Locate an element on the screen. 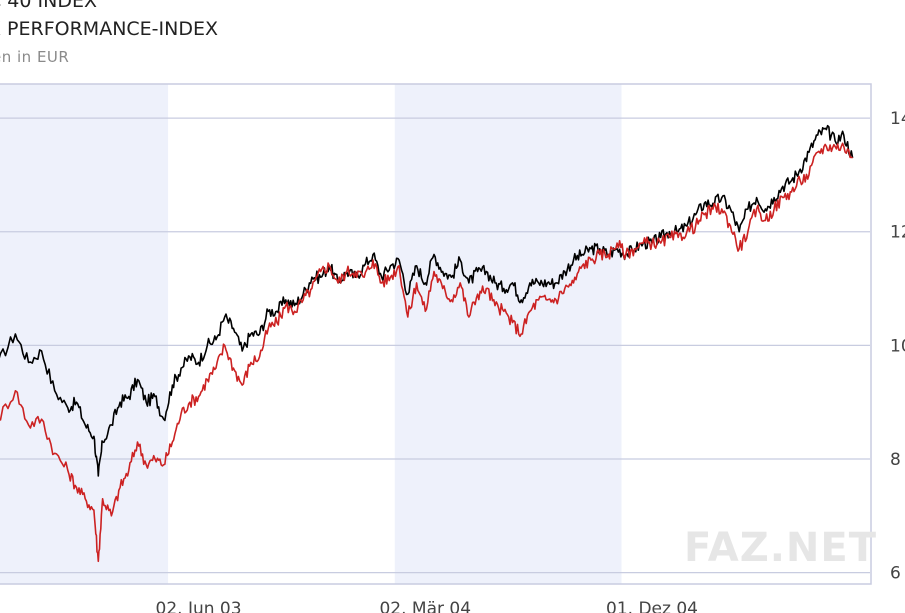 Image resolution: width=905 pixels, height=613 pixels. legend-series-1: C 40 INDEX is located at coordinates (48, 6).